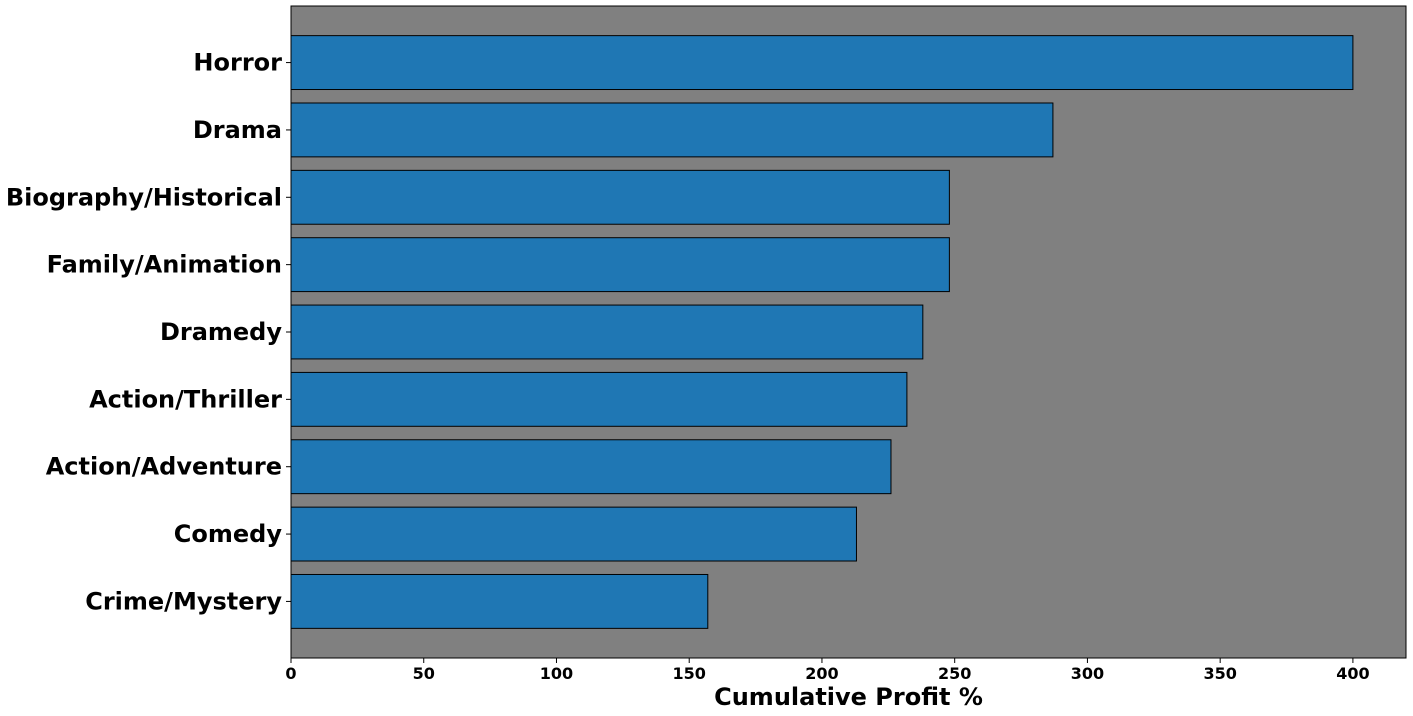 Image resolution: width=1413 pixels, height=716 pixels. I want to click on bar-action-thriller, so click(599, 399).